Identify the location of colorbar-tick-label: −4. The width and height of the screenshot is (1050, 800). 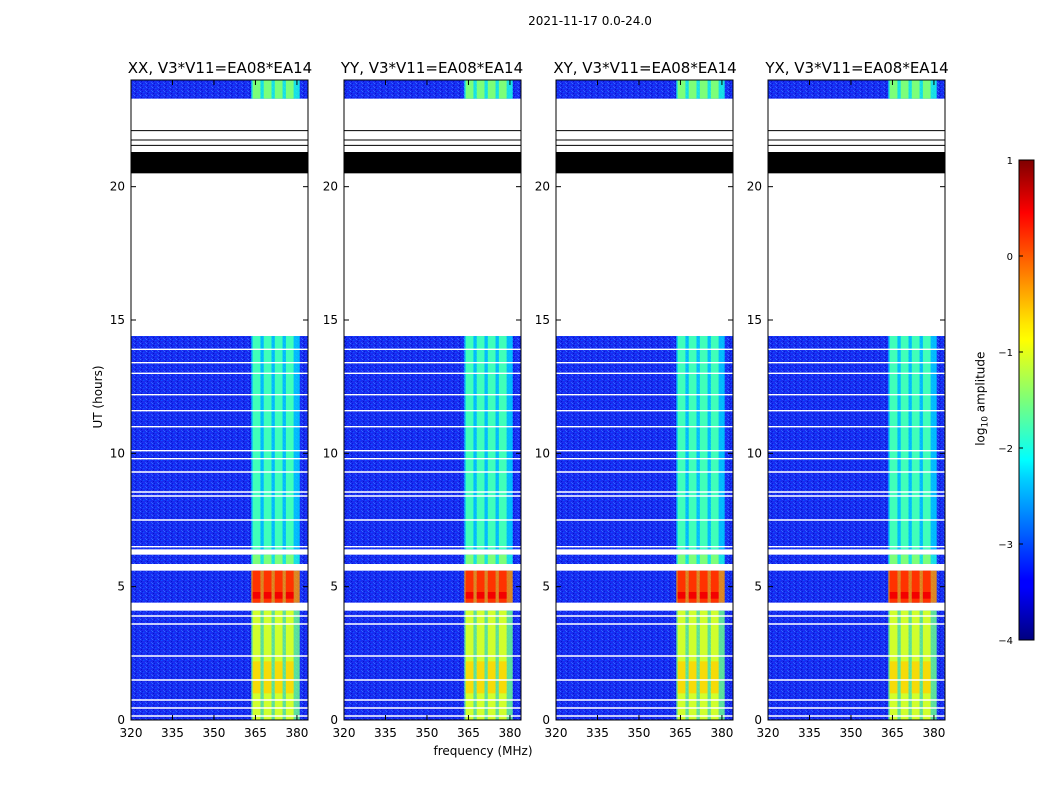
(1005, 641).